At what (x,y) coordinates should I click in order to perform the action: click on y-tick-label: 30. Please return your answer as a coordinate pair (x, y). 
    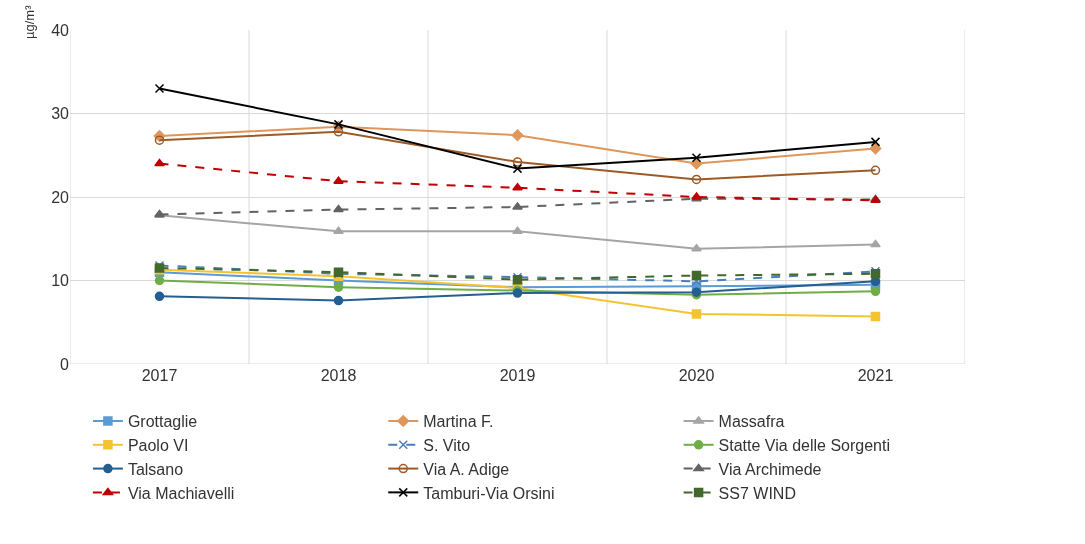
    Looking at the image, I should click on (60, 114).